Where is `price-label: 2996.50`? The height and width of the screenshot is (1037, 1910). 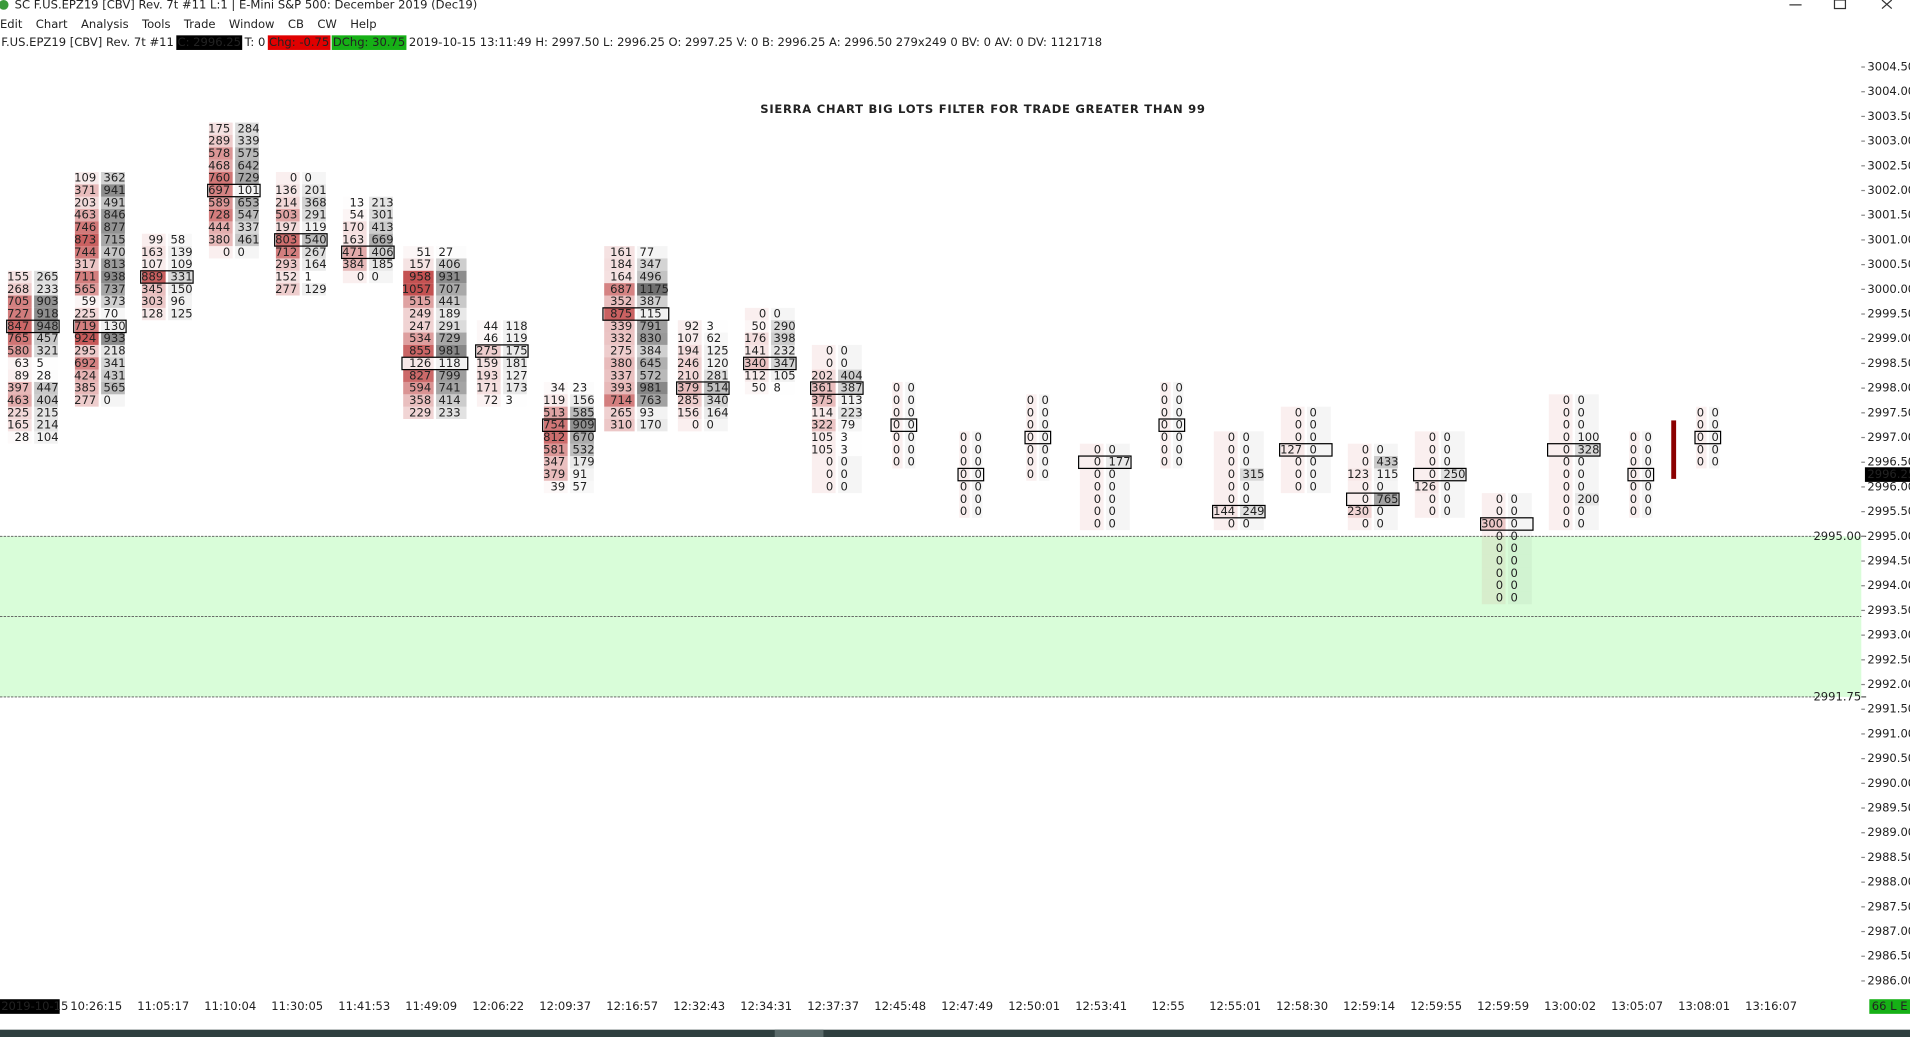 price-label: 2996.50 is located at coordinates (1888, 462).